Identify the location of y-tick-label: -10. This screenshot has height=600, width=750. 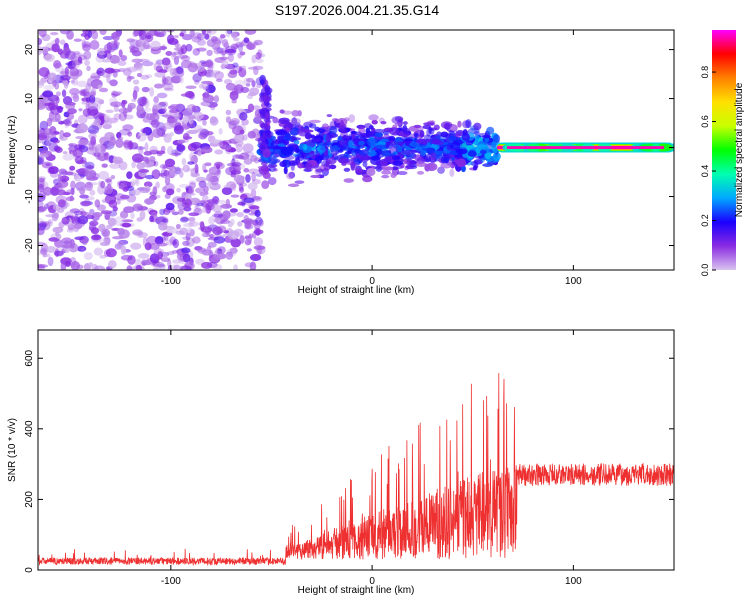
(29, 196).